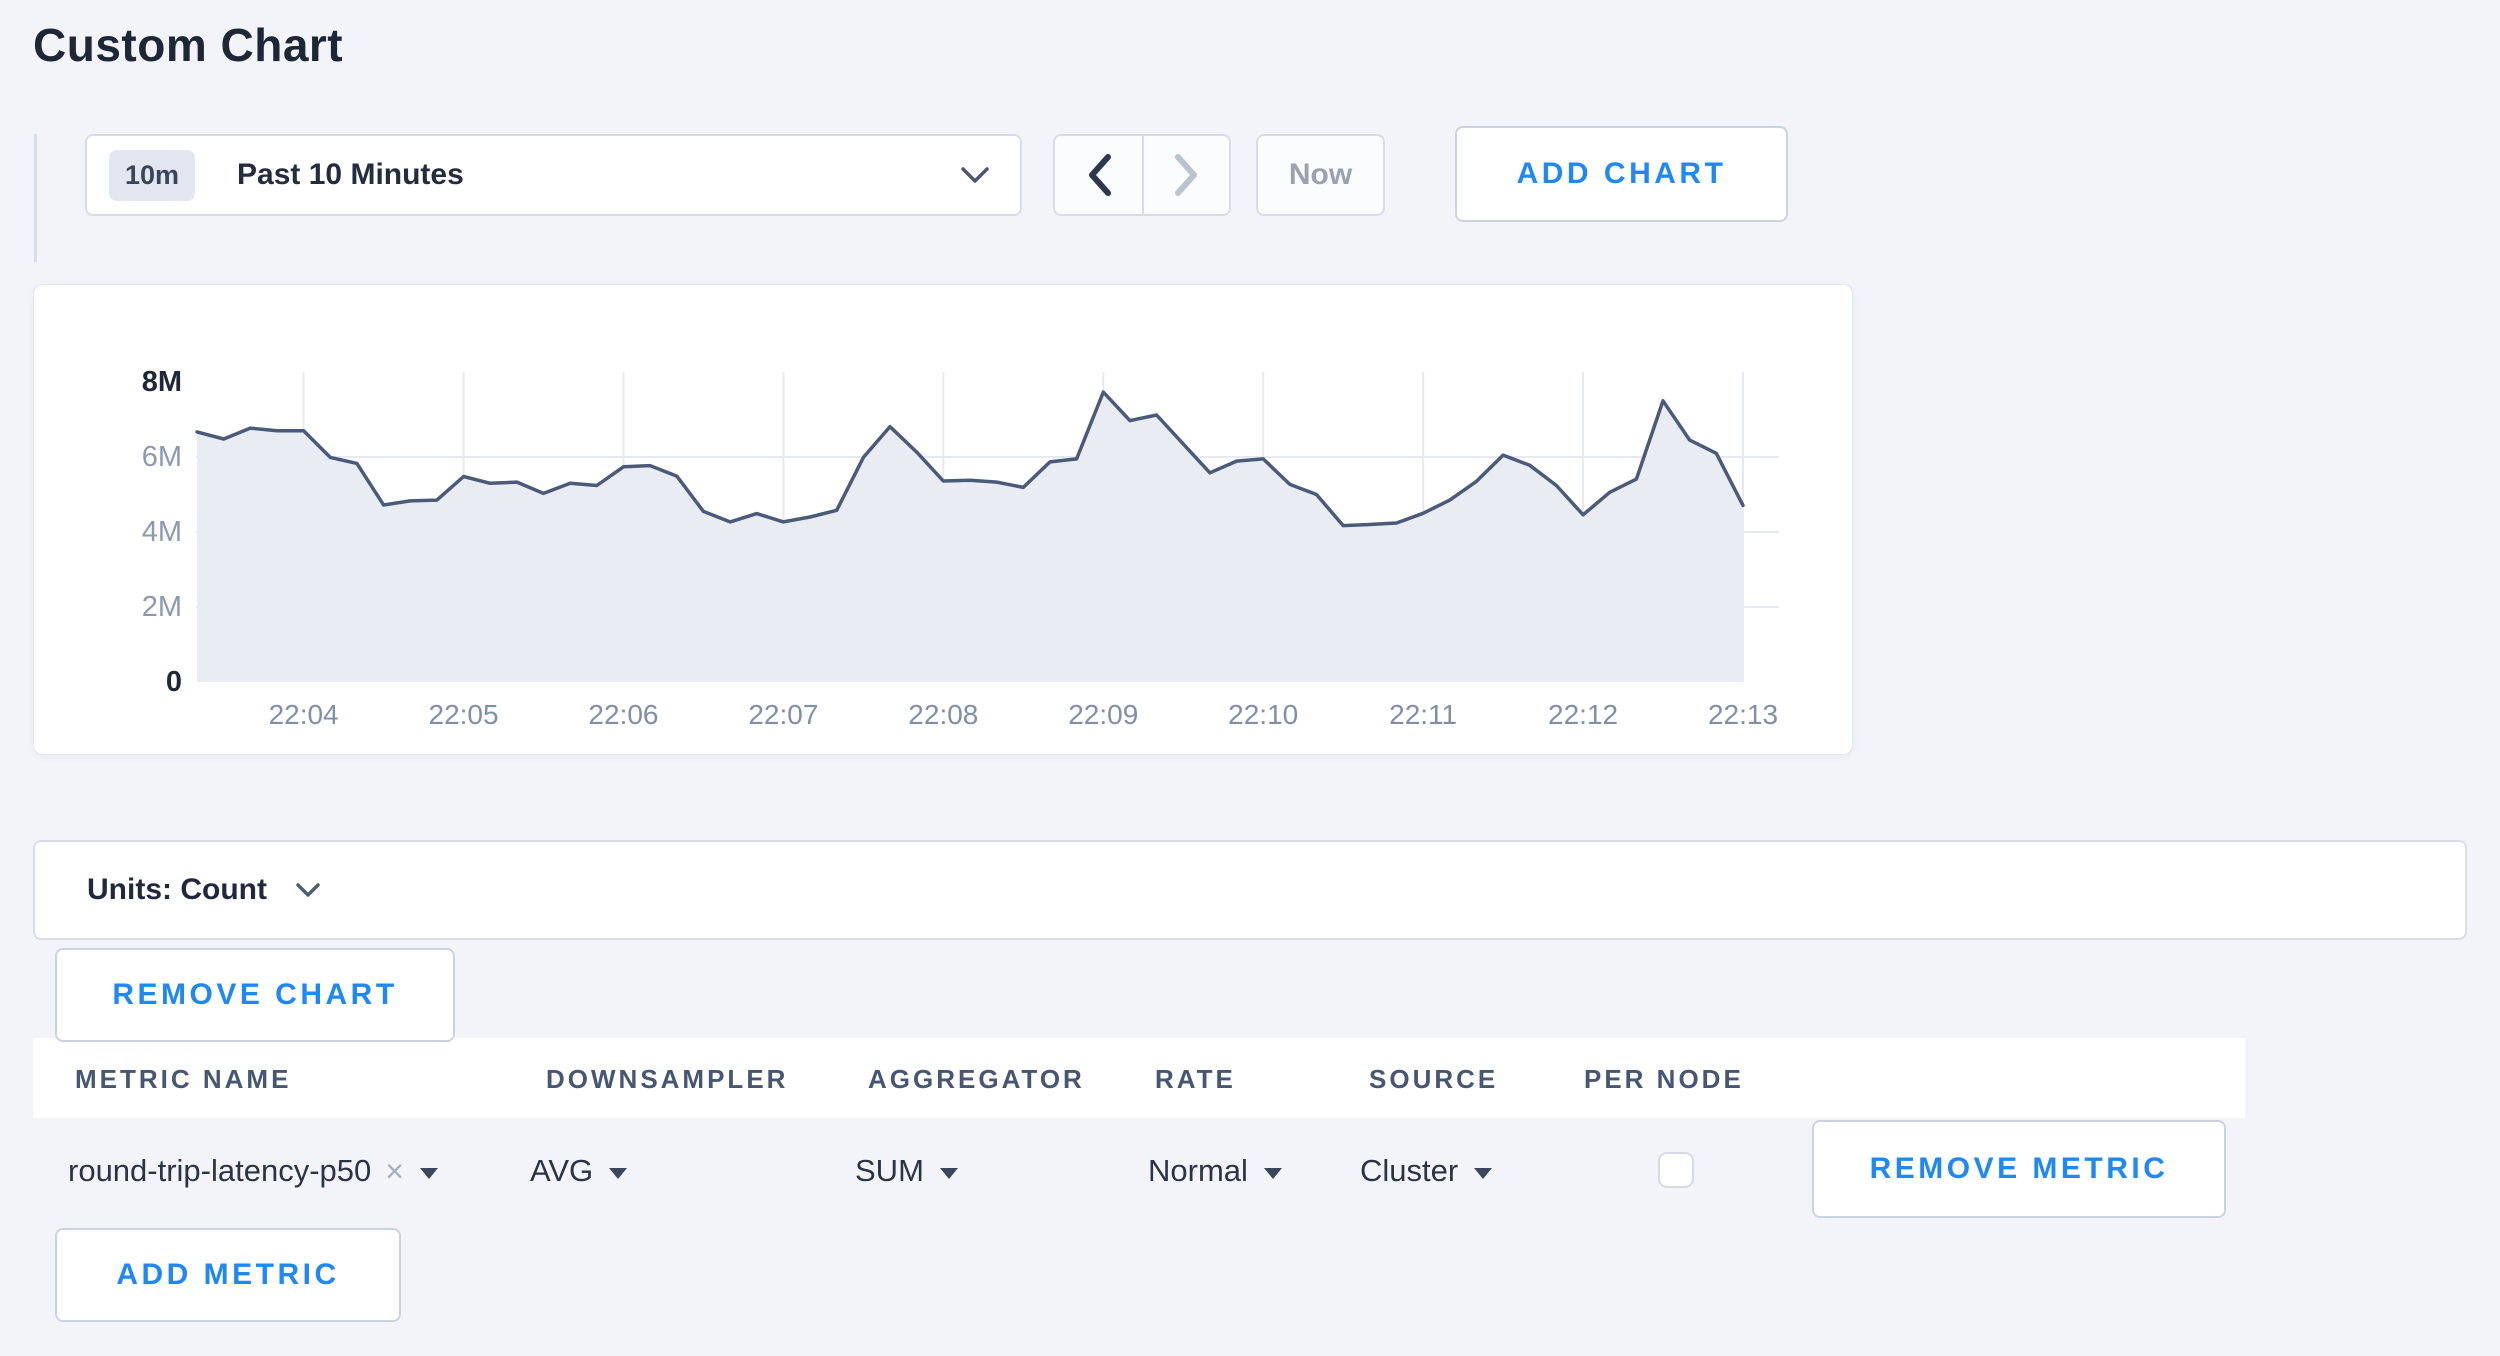 This screenshot has width=2500, height=1356. I want to click on units-select: Units: Count, so click(1250, 890).